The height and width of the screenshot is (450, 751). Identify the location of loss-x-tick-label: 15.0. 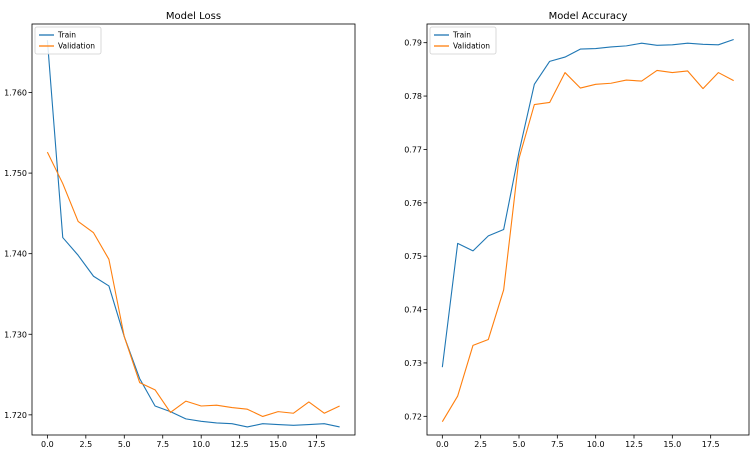
(278, 444).